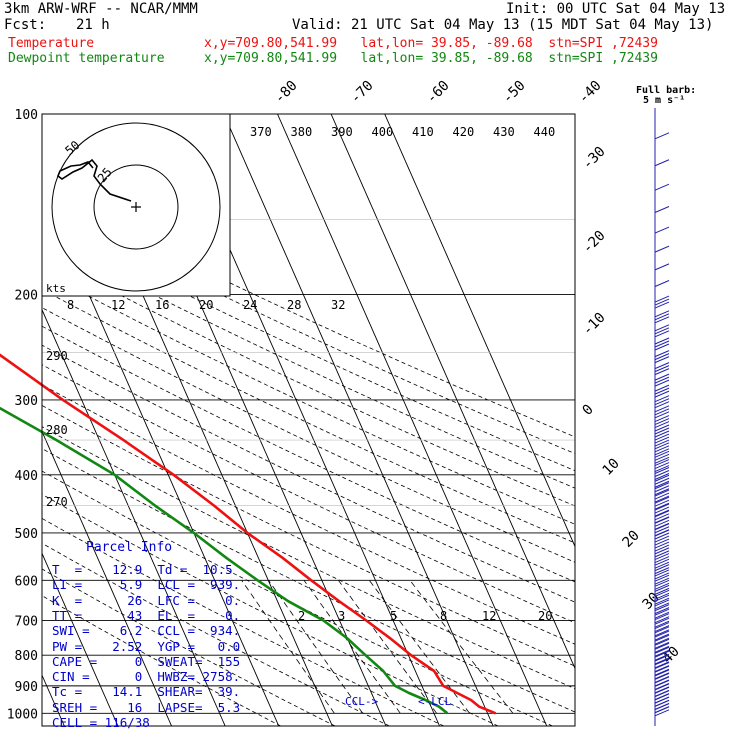 Image resolution: width=740 pixels, height=740 pixels. Describe the element at coordinates (594, 324) in the screenshot. I see `isotherm-label: -10` at that location.